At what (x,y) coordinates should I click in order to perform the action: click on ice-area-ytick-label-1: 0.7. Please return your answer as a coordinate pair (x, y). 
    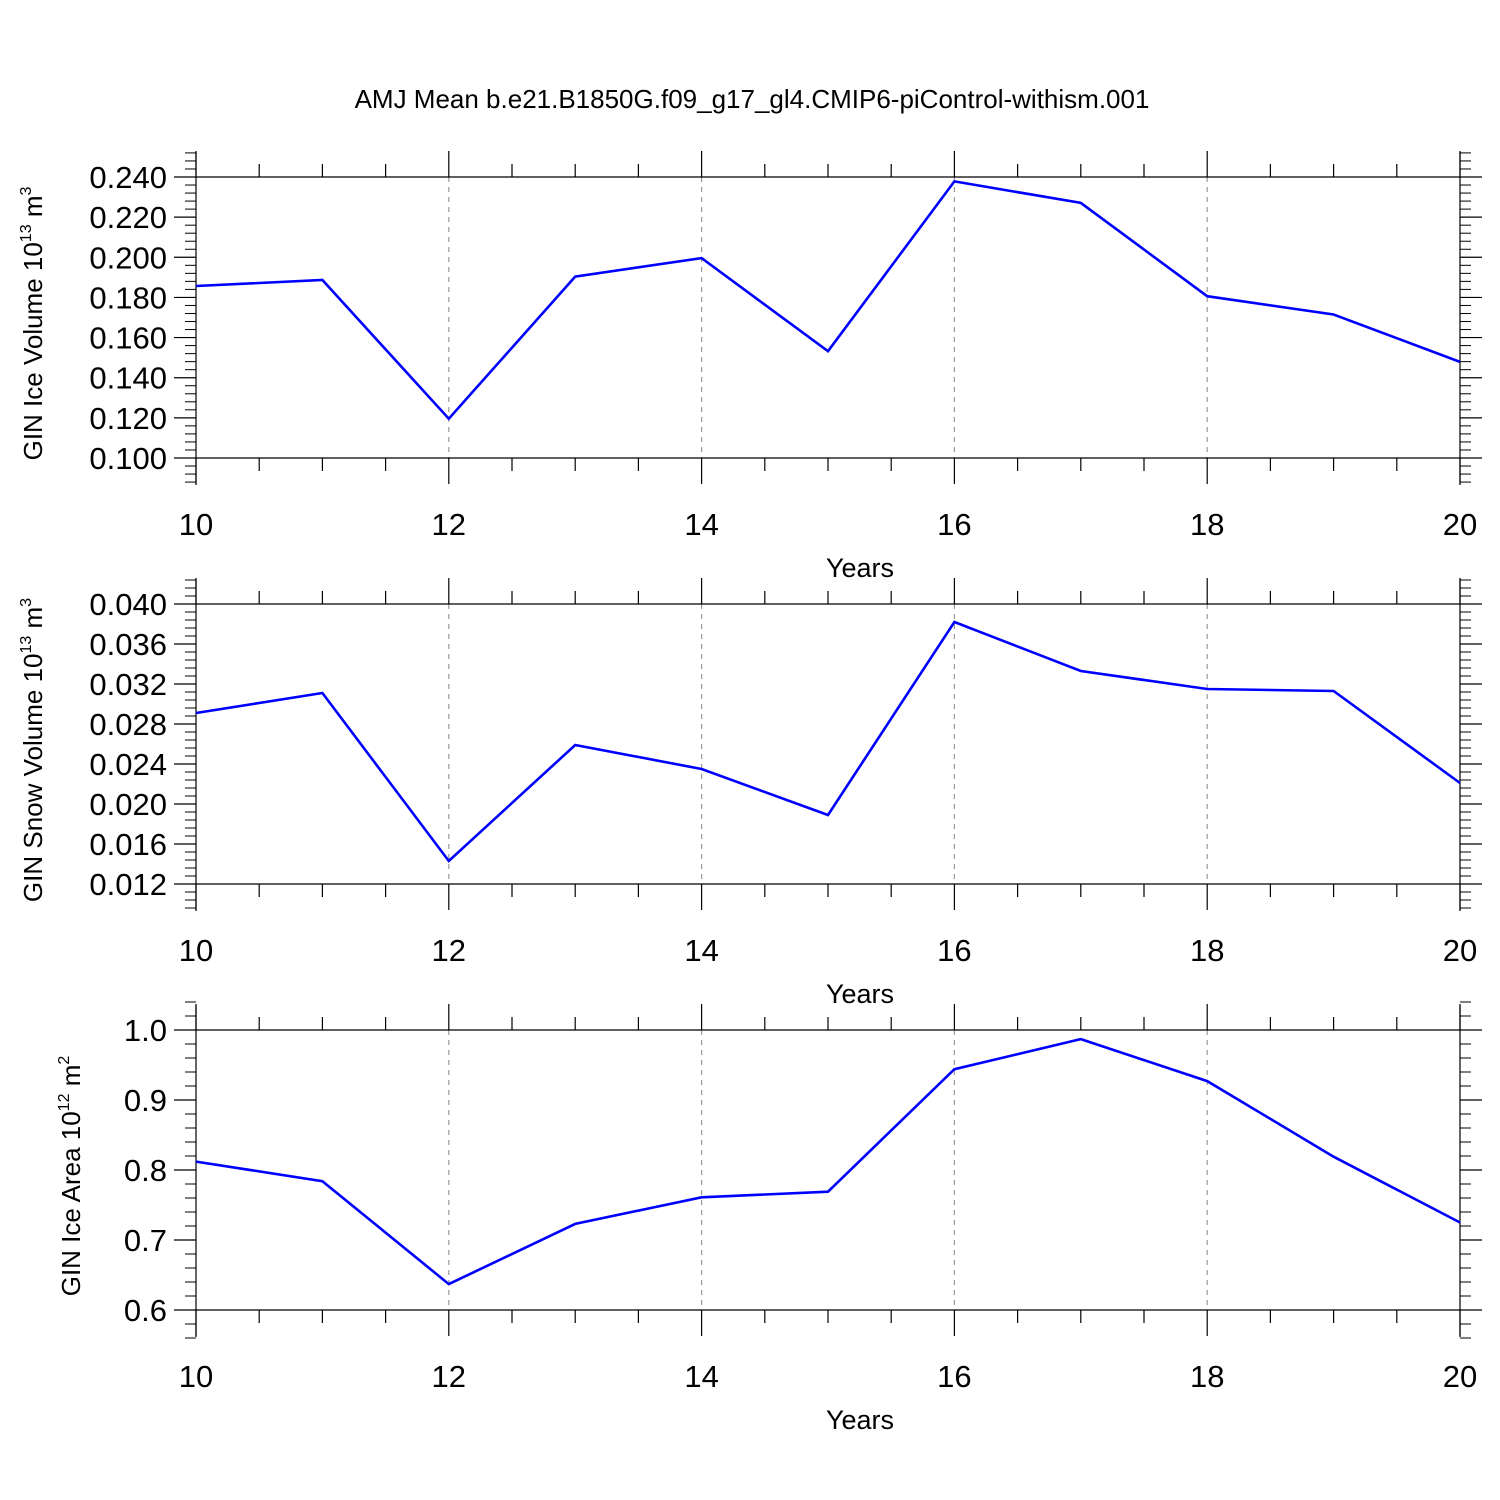
    Looking at the image, I should click on (145, 1240).